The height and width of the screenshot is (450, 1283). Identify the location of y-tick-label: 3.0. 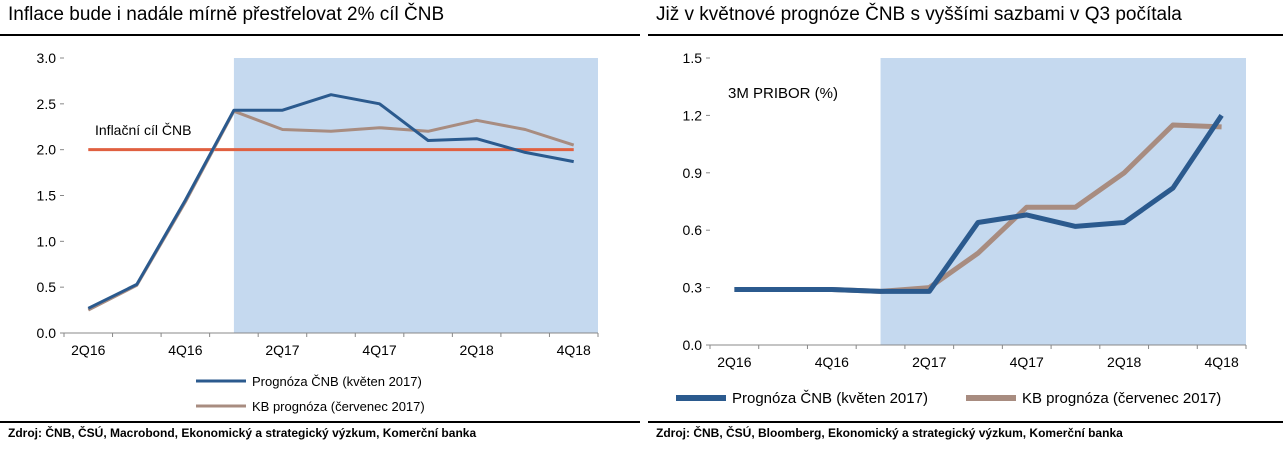
(47, 58).